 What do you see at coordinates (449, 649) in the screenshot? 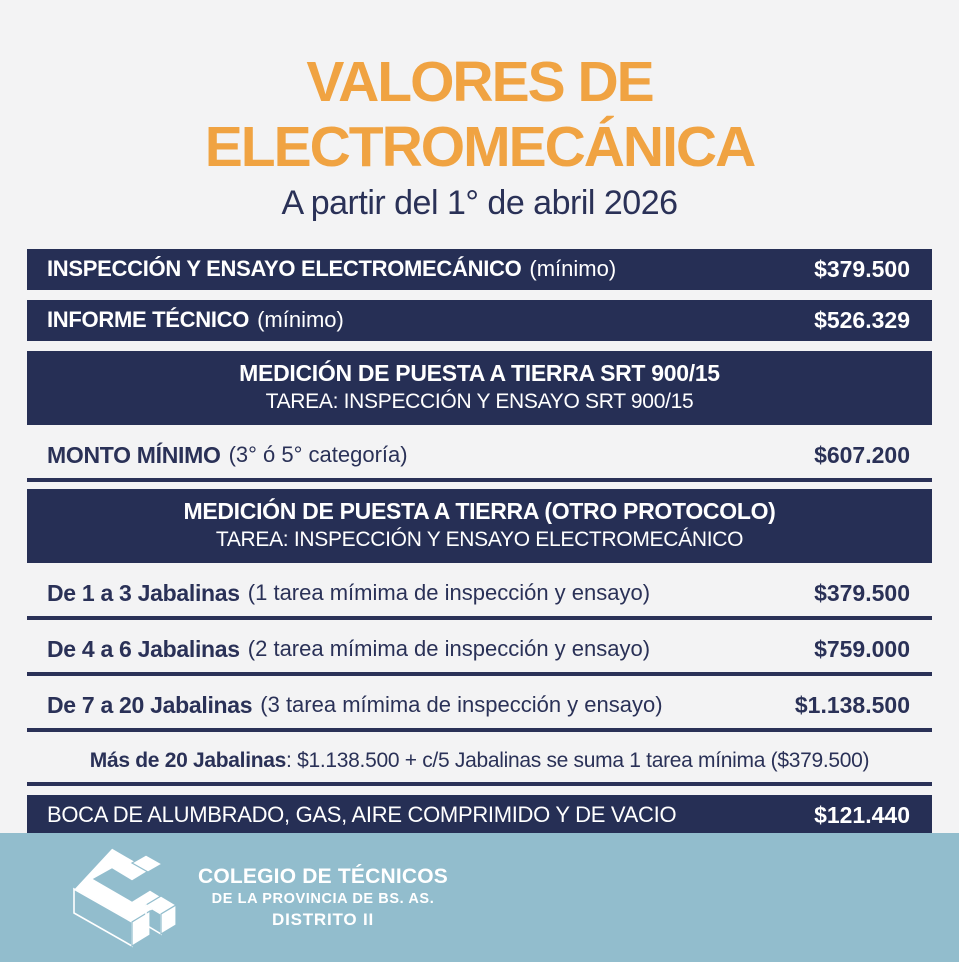
I see `row-note: (2 tarea mímima de inspección y ensayo)` at bounding box center [449, 649].